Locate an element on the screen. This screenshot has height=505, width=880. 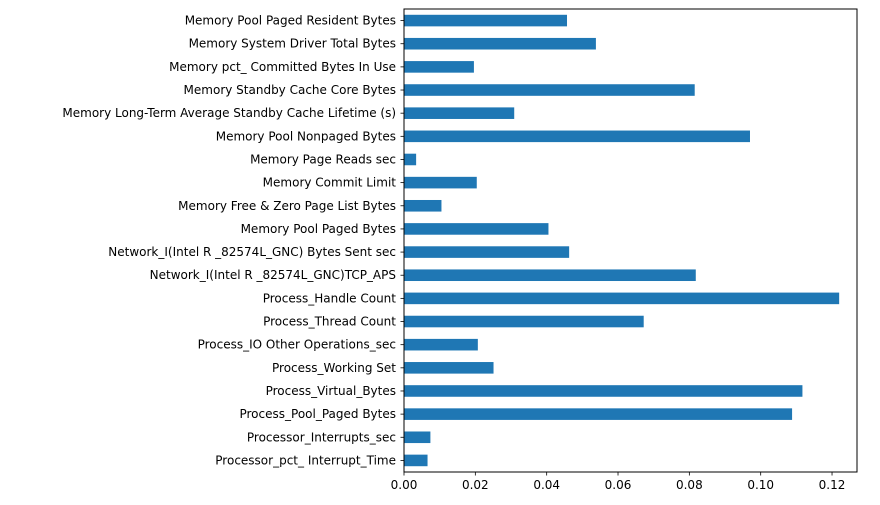
y-tick-label: Memory System Driver Total Bytes is located at coordinates (292, 44).